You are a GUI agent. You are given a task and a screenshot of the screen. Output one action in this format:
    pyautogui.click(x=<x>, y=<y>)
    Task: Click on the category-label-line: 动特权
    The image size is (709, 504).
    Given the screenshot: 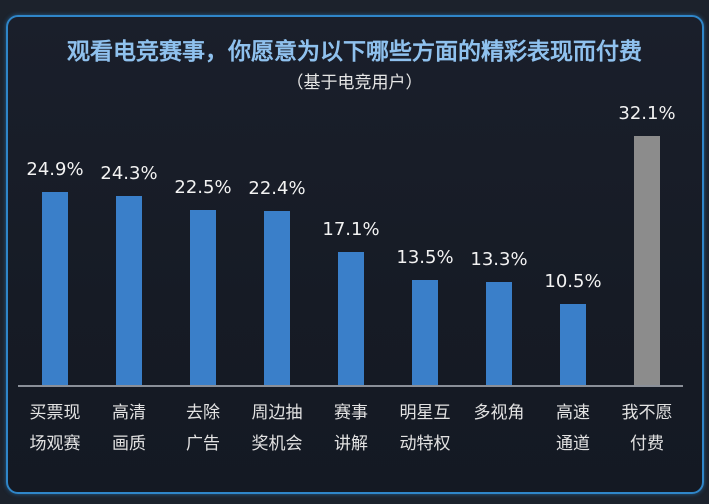 What is the action you would take?
    pyautogui.click(x=425, y=444)
    